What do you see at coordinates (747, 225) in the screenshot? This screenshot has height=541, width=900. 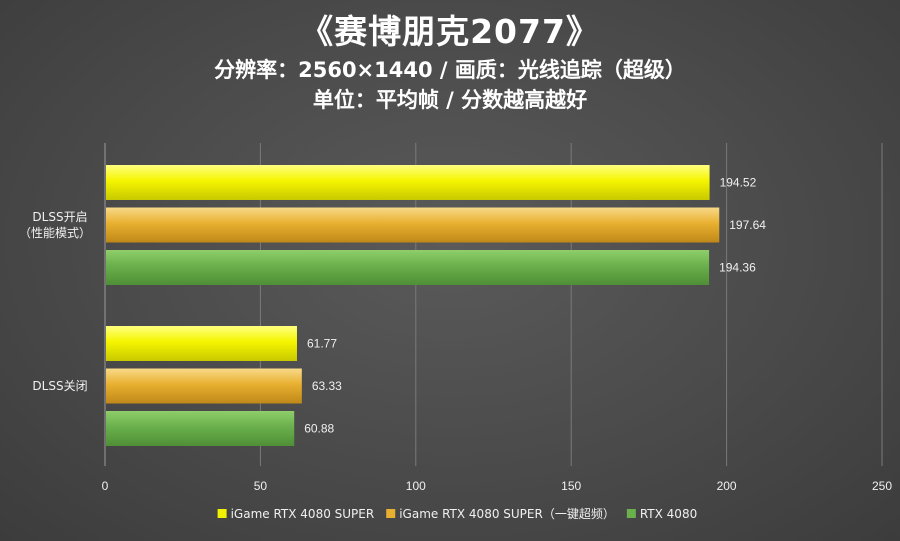 I see `data-label: 197.64` at bounding box center [747, 225].